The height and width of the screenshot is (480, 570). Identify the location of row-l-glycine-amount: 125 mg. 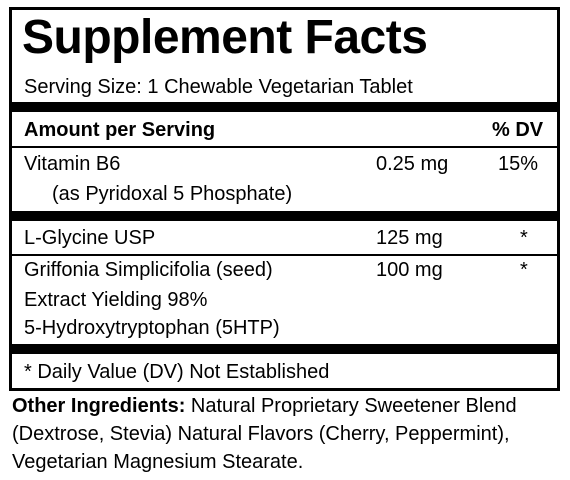
(409, 238).